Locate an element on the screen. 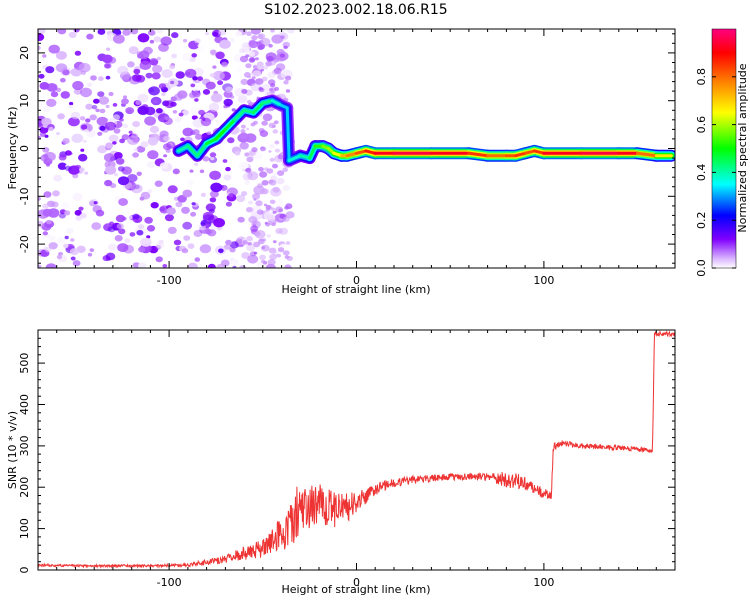 This screenshot has height=600, width=750. colorbar-ticks: 0.0 0.2 0.4 0.6 0.8 is located at coordinates (715, 172).